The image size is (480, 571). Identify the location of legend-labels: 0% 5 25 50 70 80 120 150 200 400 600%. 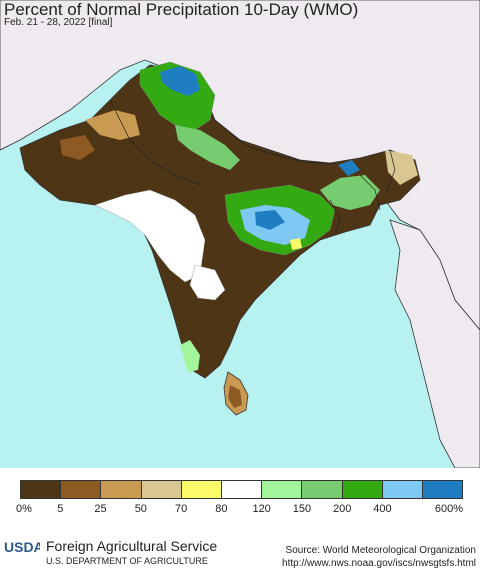
(240, 510).